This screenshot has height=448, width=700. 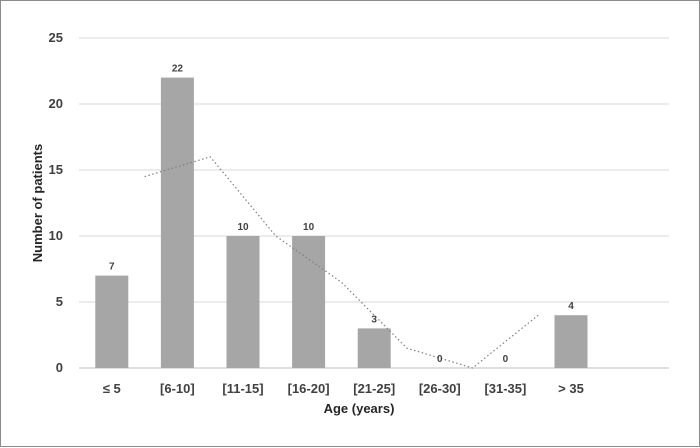 I want to click on x-tick-label: [21-25], so click(x=374, y=388).